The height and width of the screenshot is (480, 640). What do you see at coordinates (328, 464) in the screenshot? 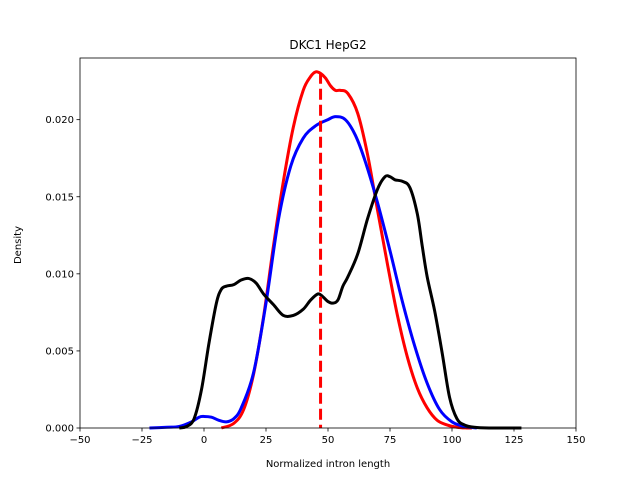
I see `x-axis-label: Normalized intron length` at bounding box center [328, 464].